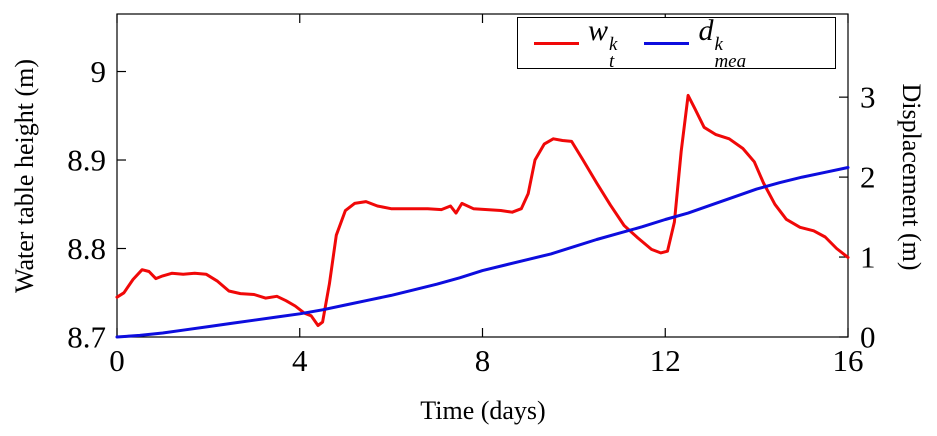 The image size is (937, 436). What do you see at coordinates (598, 30) in the screenshot?
I see `legend-label-base: w` at bounding box center [598, 30].